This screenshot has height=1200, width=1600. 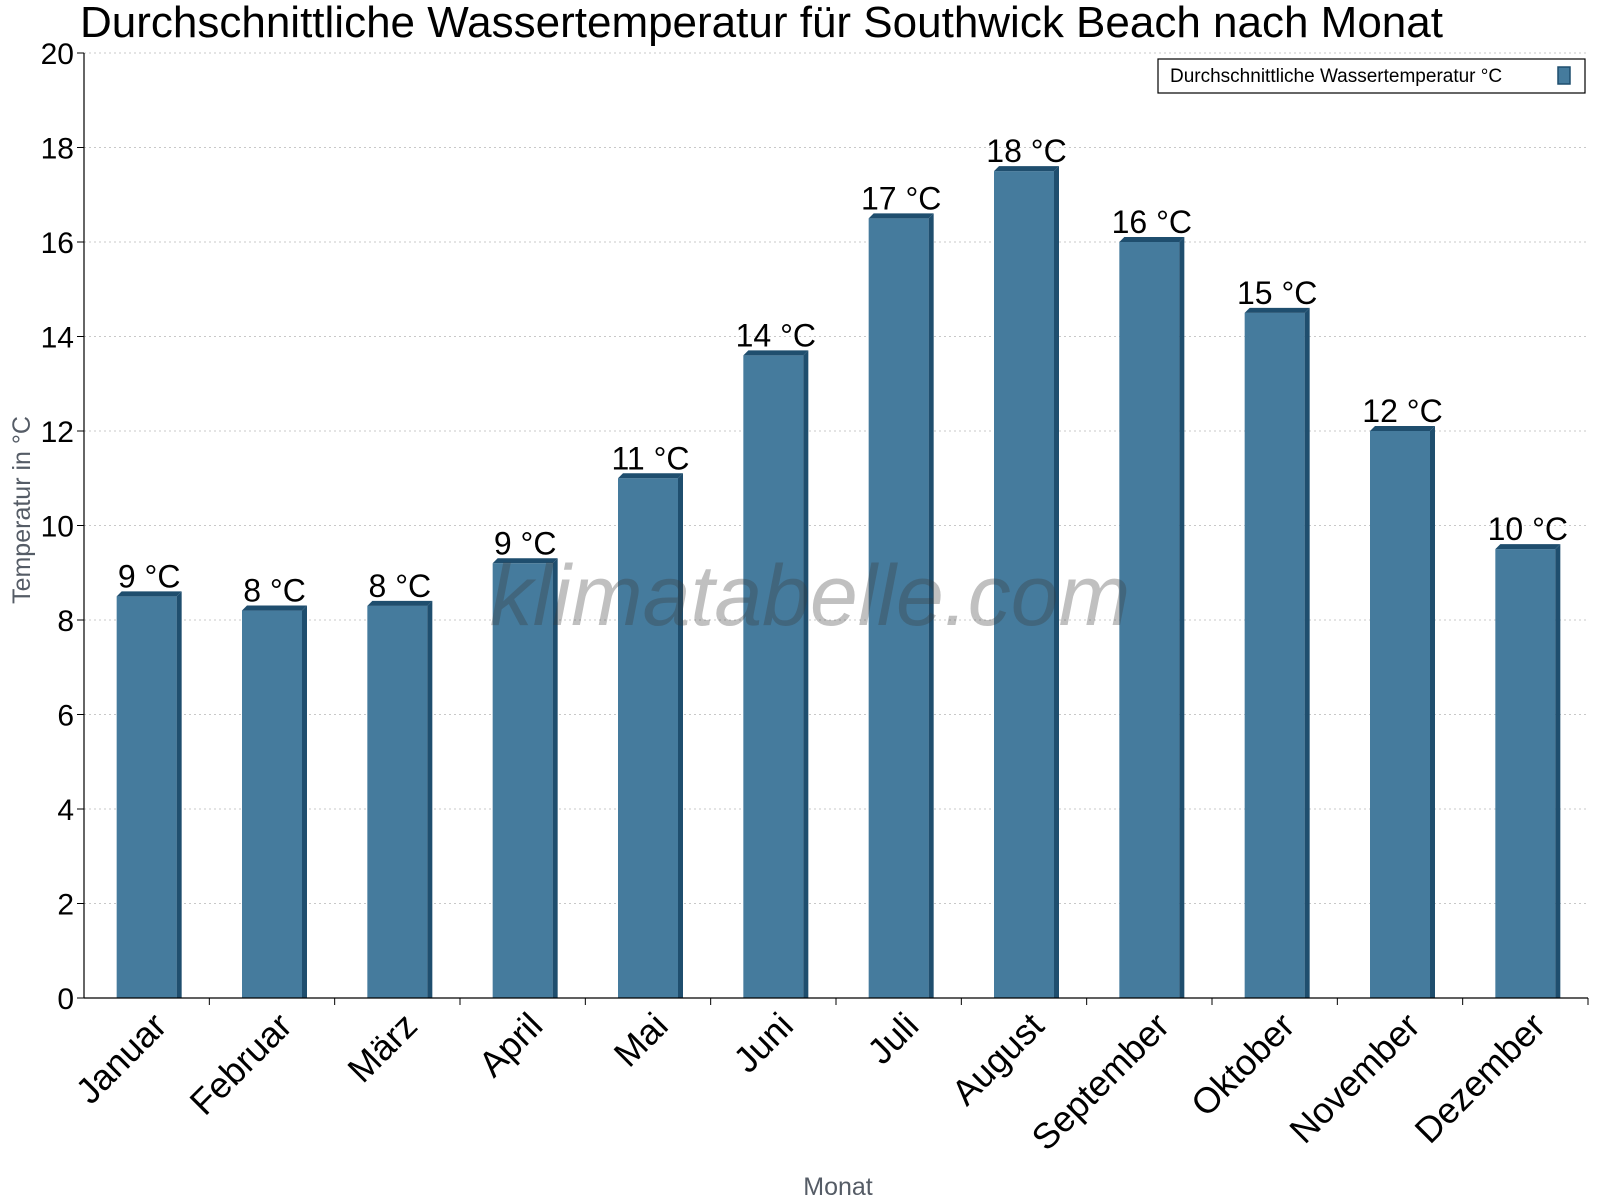 What do you see at coordinates (1152, 222) in the screenshot?
I see `bar-value-label: 16 °C` at bounding box center [1152, 222].